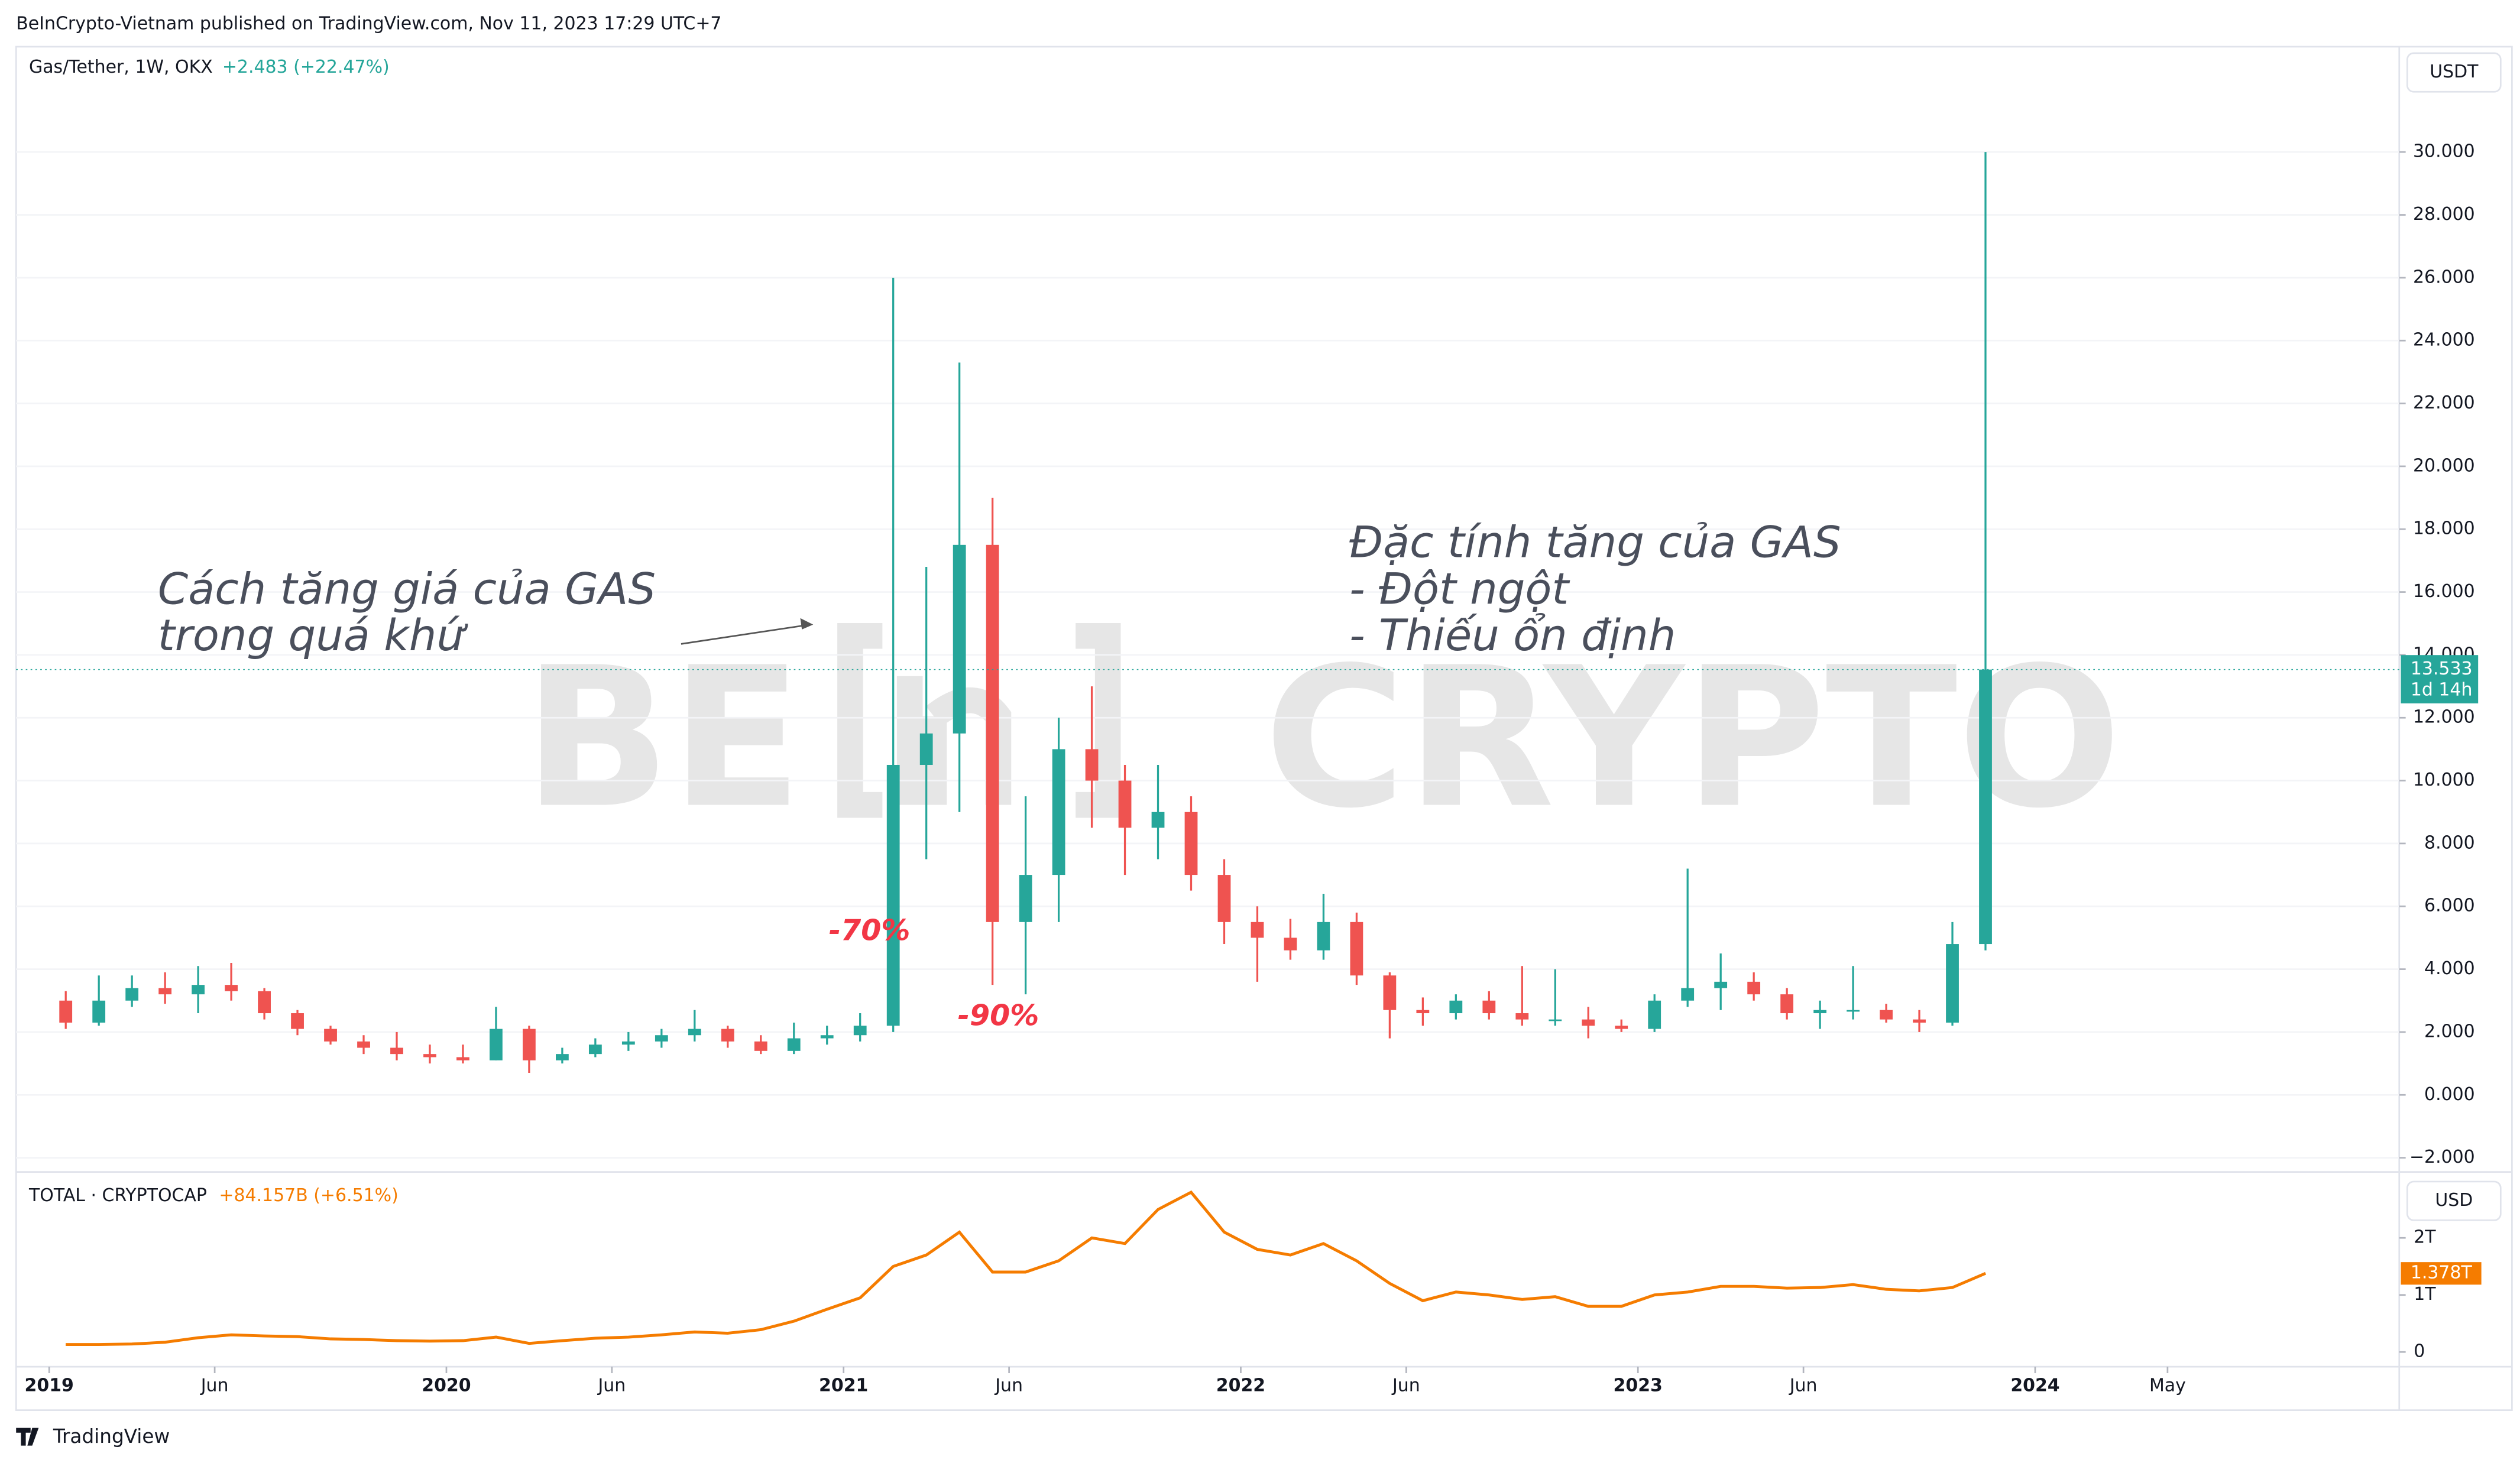 The image size is (2520, 1463). What do you see at coordinates (27, 1437) in the screenshot?
I see `brand-logo` at bounding box center [27, 1437].